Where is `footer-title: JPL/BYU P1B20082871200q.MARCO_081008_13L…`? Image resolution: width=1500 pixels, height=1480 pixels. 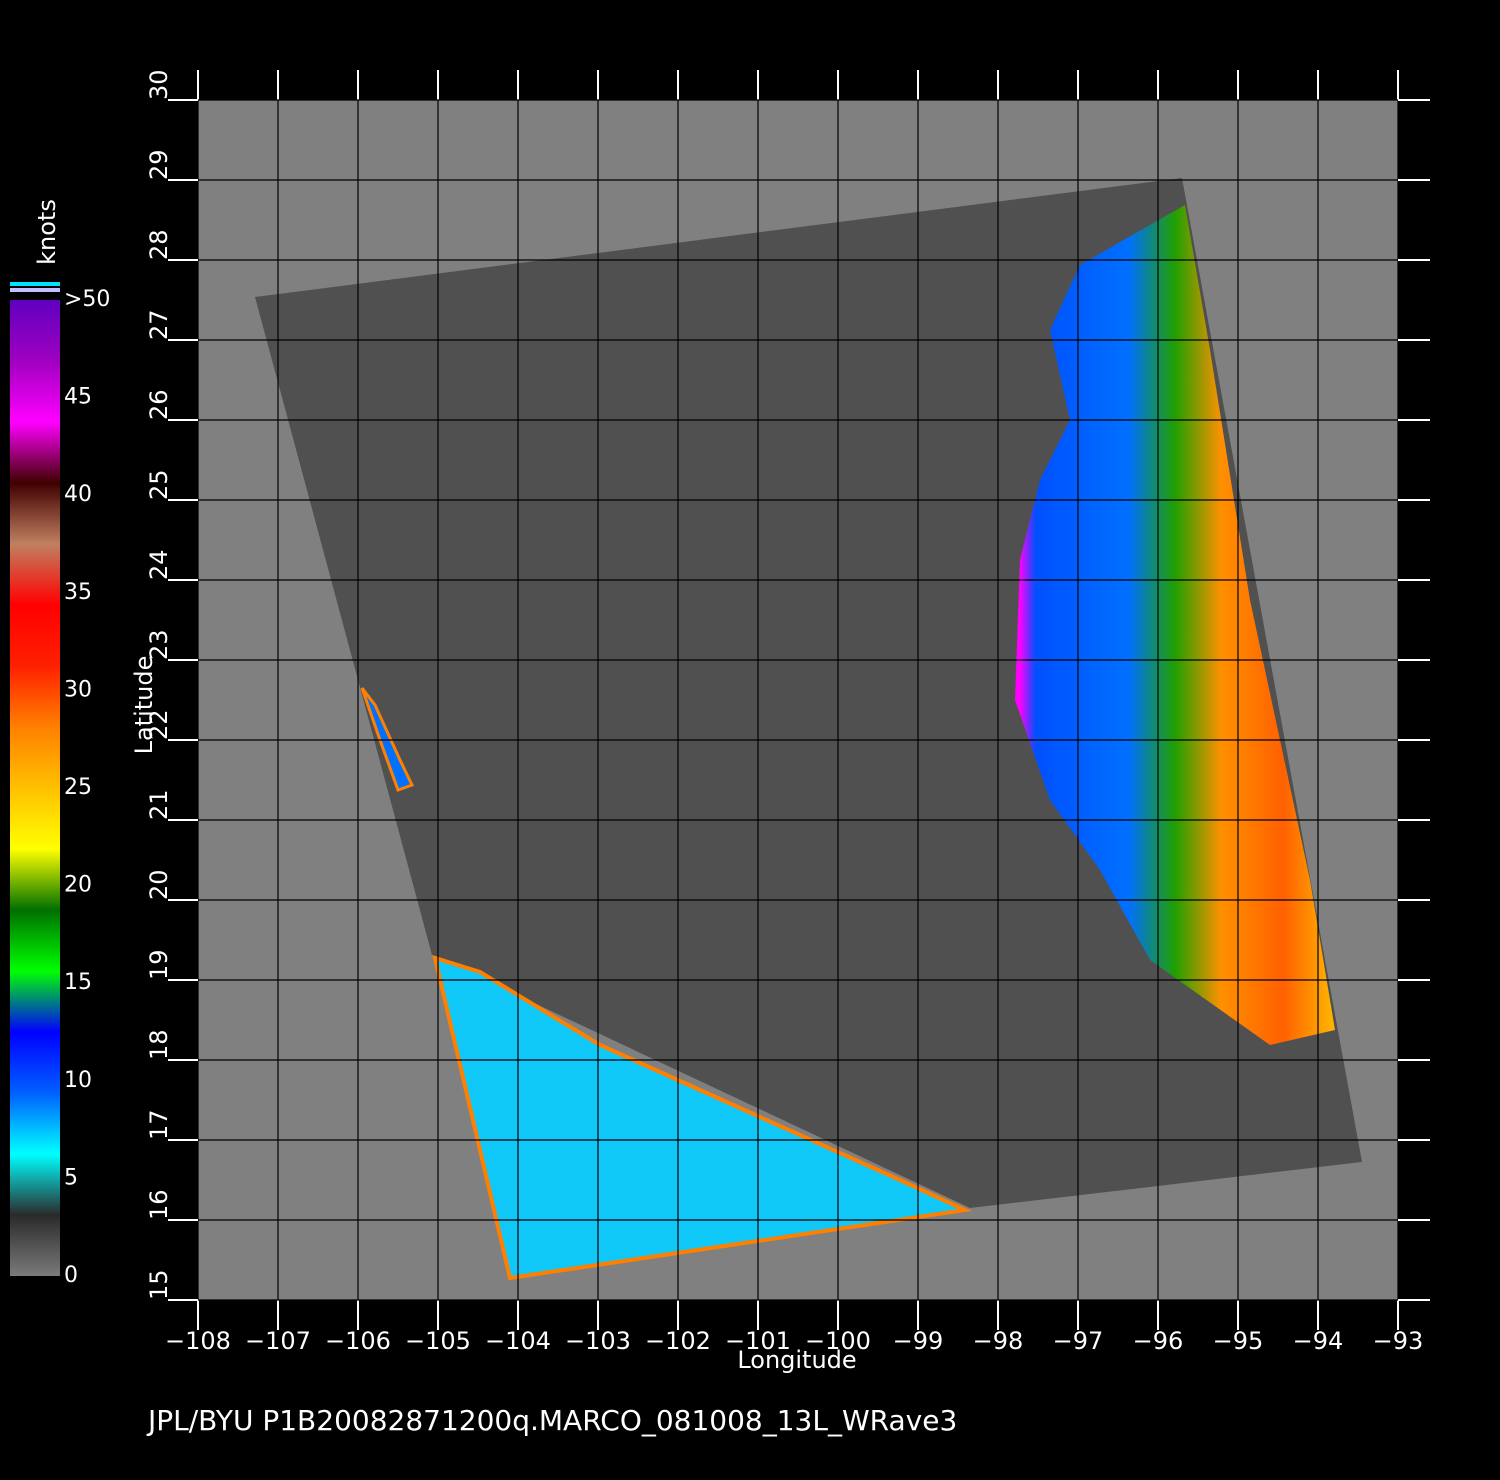 footer-title: JPL/BYU P1B20082871200q.MARCO_081008_13L… is located at coordinates (551, 1420).